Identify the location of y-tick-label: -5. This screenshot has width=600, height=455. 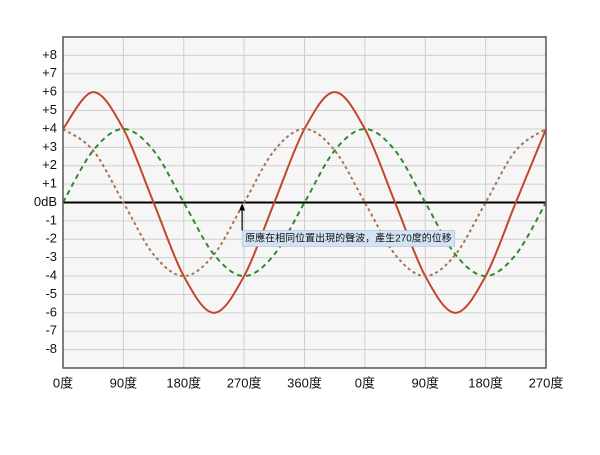
(51, 293).